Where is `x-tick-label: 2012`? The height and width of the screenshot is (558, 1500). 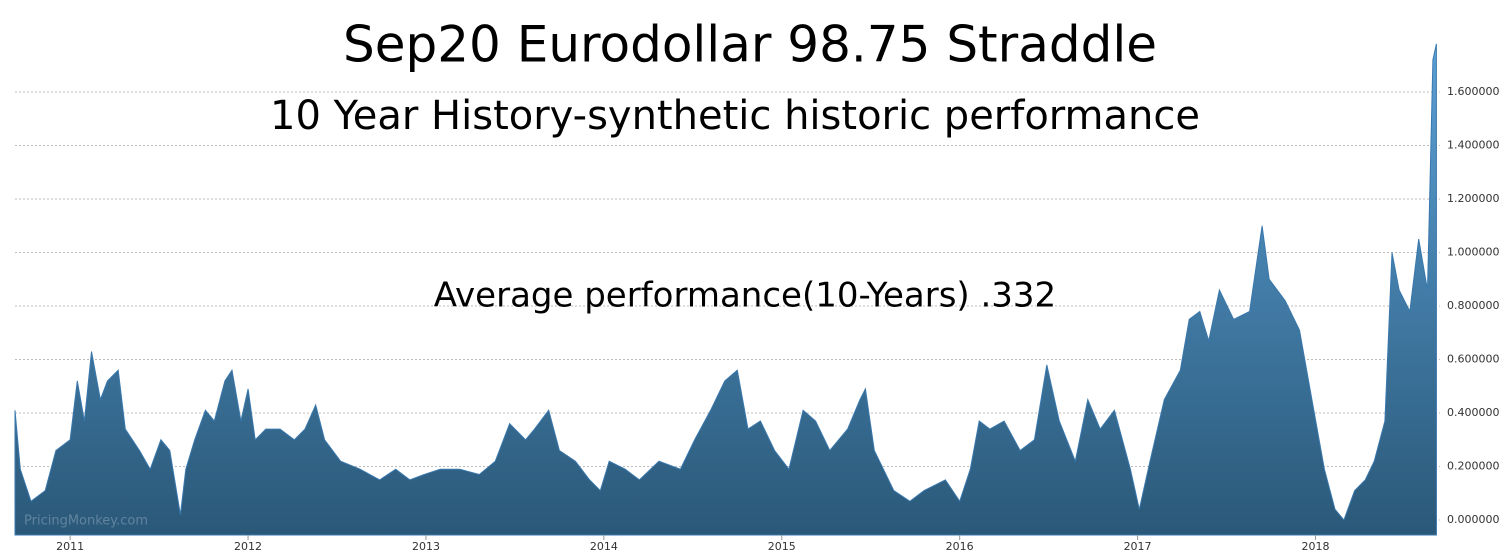
x-tick-label: 2012 is located at coordinates (248, 546).